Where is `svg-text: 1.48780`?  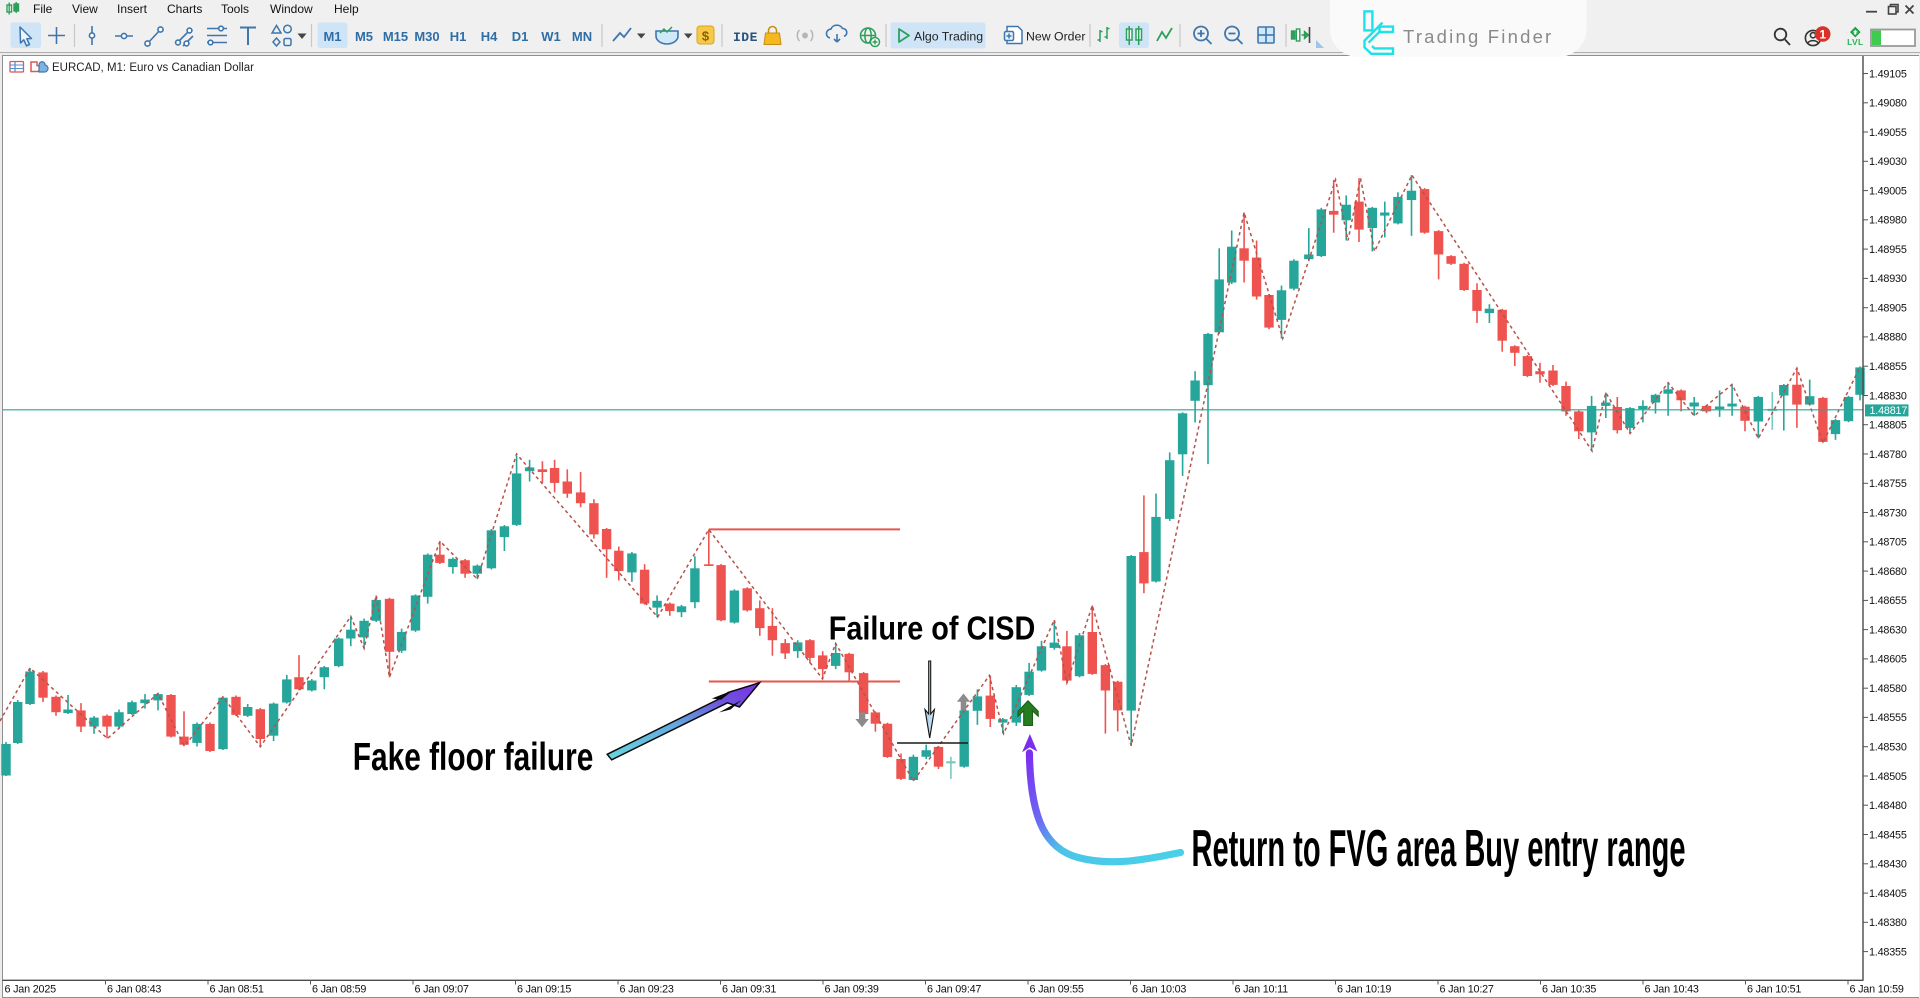 svg-text: 1.48780 is located at coordinates (1888, 455).